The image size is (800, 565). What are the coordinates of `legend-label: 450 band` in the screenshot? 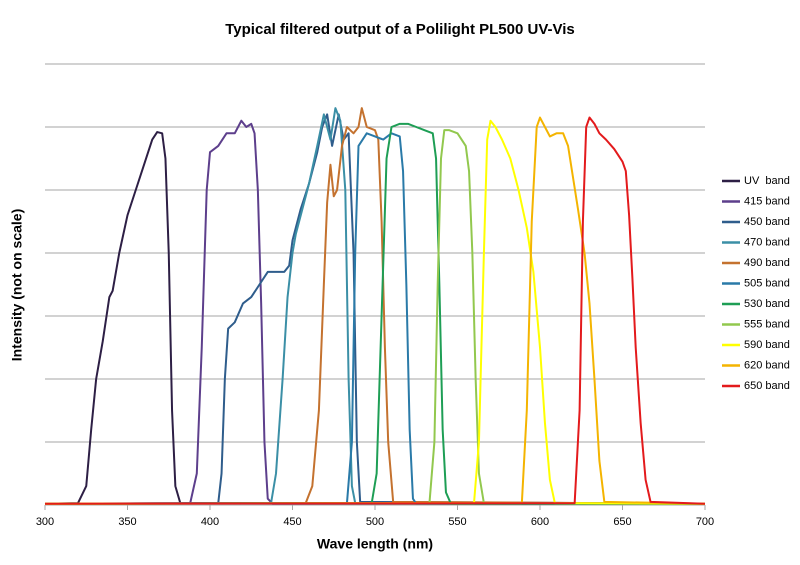 It's located at (767, 222).